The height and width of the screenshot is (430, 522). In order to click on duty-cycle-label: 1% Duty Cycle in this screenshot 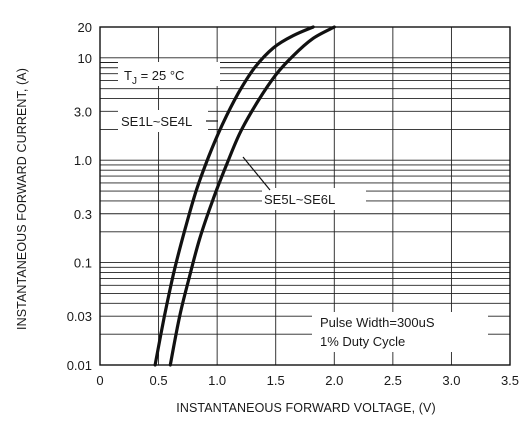, I will do `click(362, 341)`.